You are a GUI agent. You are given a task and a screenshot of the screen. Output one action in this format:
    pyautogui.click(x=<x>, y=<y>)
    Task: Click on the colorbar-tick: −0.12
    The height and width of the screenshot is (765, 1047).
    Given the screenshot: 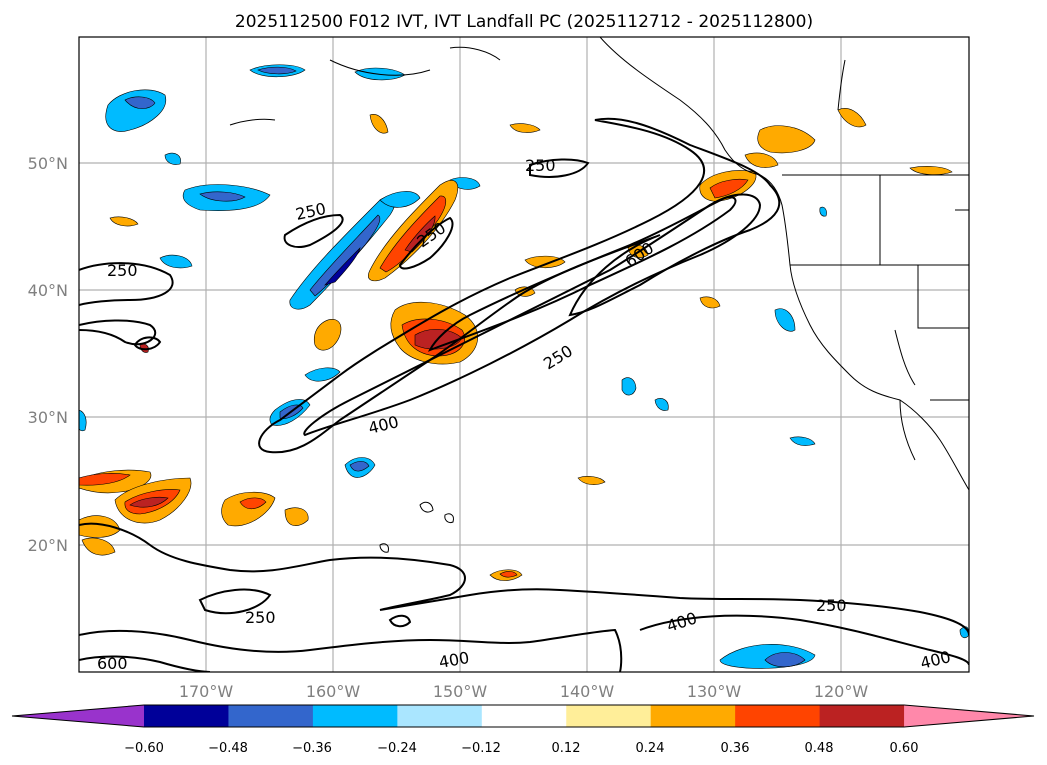 What is the action you would take?
    pyautogui.click(x=481, y=748)
    